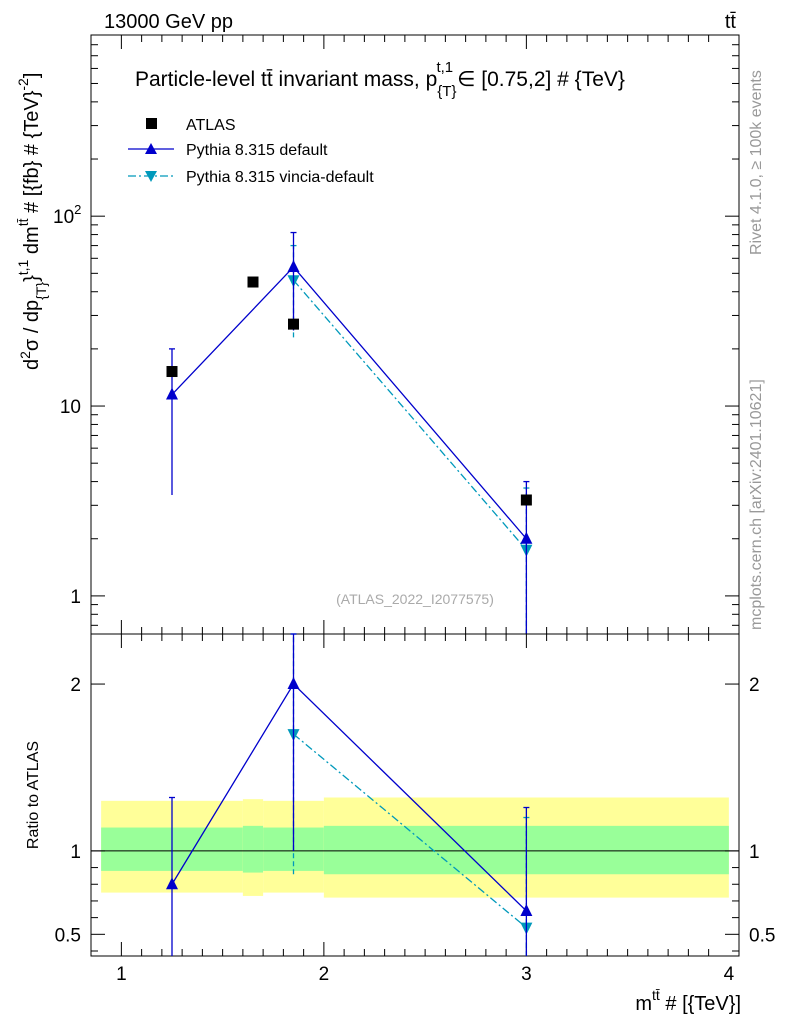  What do you see at coordinates (324, 974) in the screenshot?
I see `ratio-x-tick-label: 2` at bounding box center [324, 974].